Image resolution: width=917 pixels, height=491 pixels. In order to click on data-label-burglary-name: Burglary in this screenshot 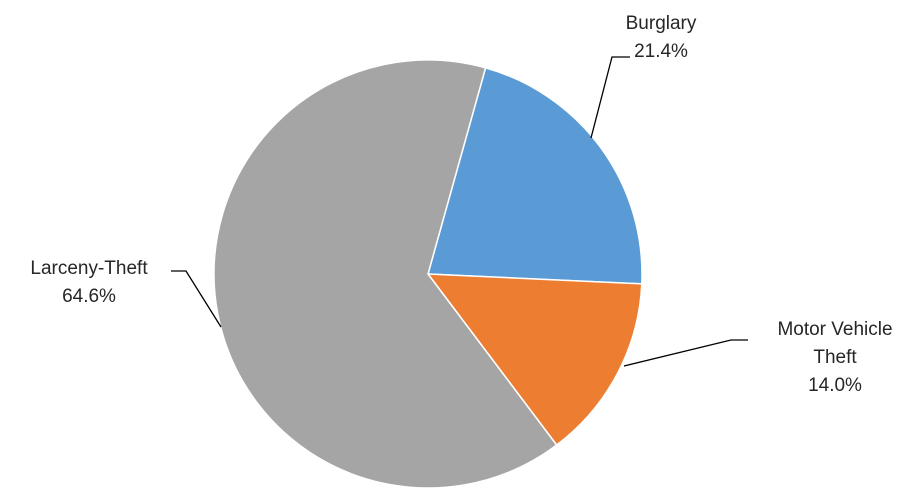, I will do `click(661, 23)`.